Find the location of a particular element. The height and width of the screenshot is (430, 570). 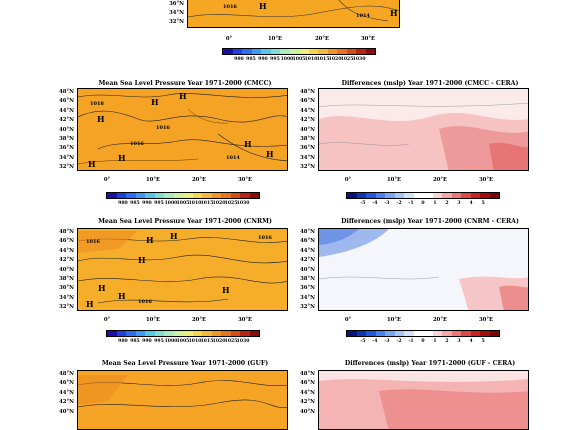

diff-panel-guf is located at coordinates (423, 400).